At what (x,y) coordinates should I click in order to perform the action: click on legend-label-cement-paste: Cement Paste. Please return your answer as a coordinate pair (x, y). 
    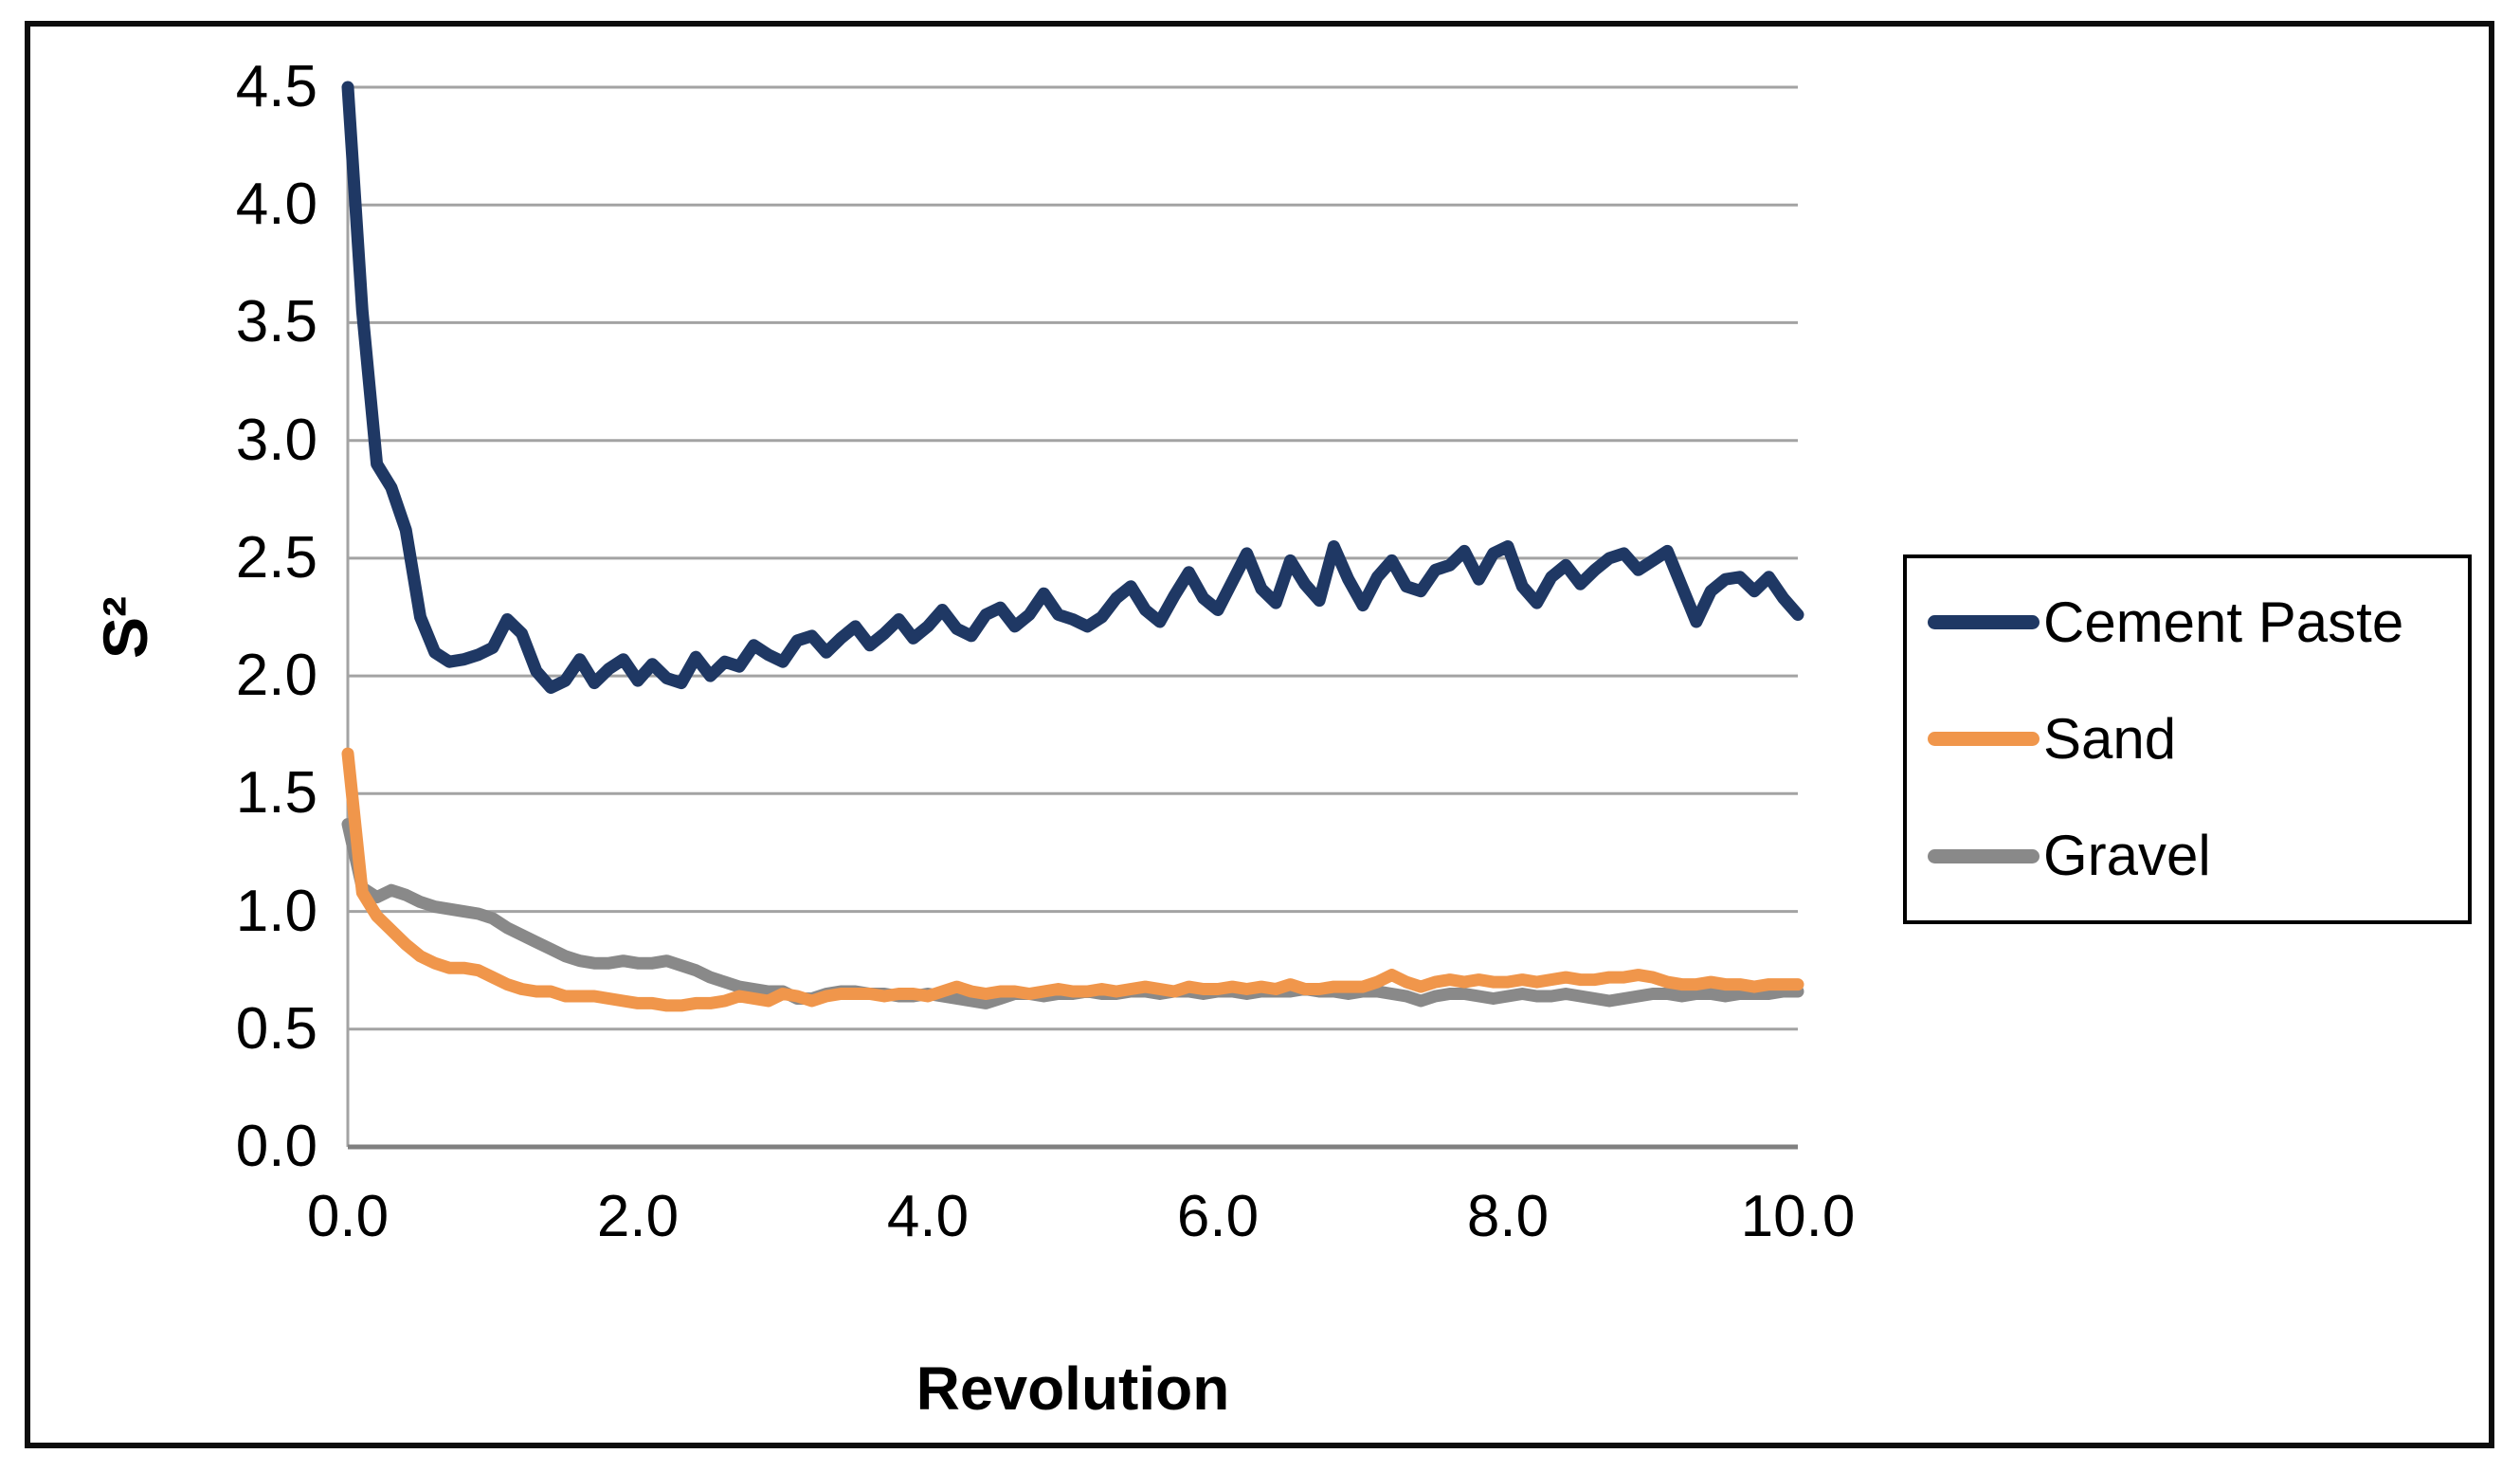
    Looking at the image, I should click on (2224, 622).